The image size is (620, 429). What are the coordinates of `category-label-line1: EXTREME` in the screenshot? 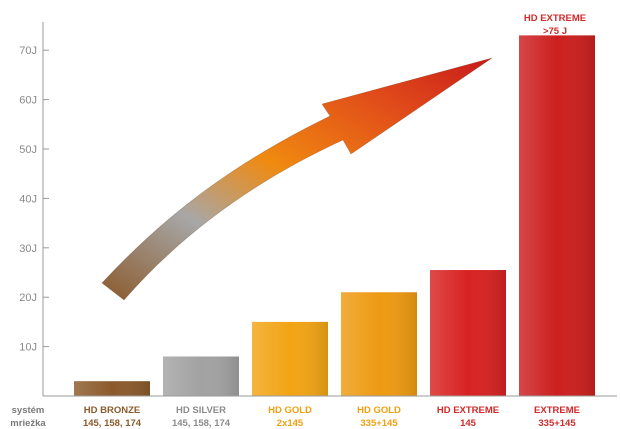 It's located at (557, 410).